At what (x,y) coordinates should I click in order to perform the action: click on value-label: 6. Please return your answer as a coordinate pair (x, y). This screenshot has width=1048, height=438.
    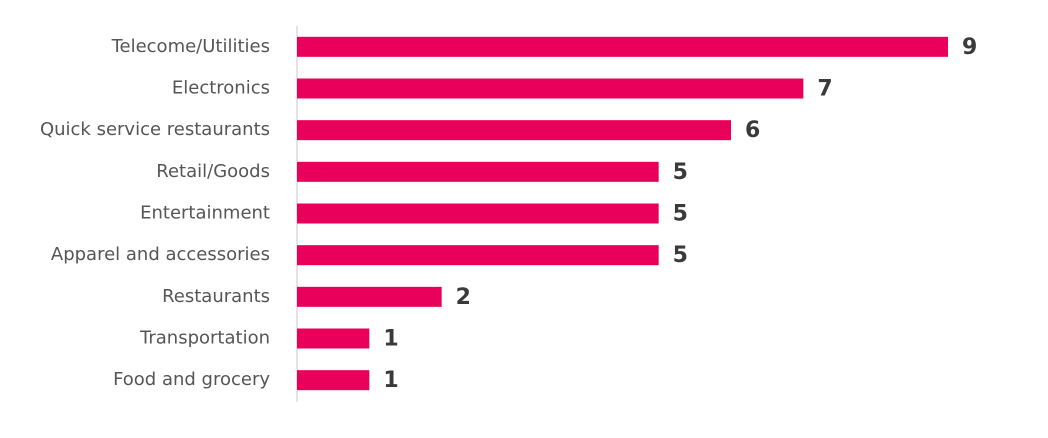
    Looking at the image, I should click on (752, 130).